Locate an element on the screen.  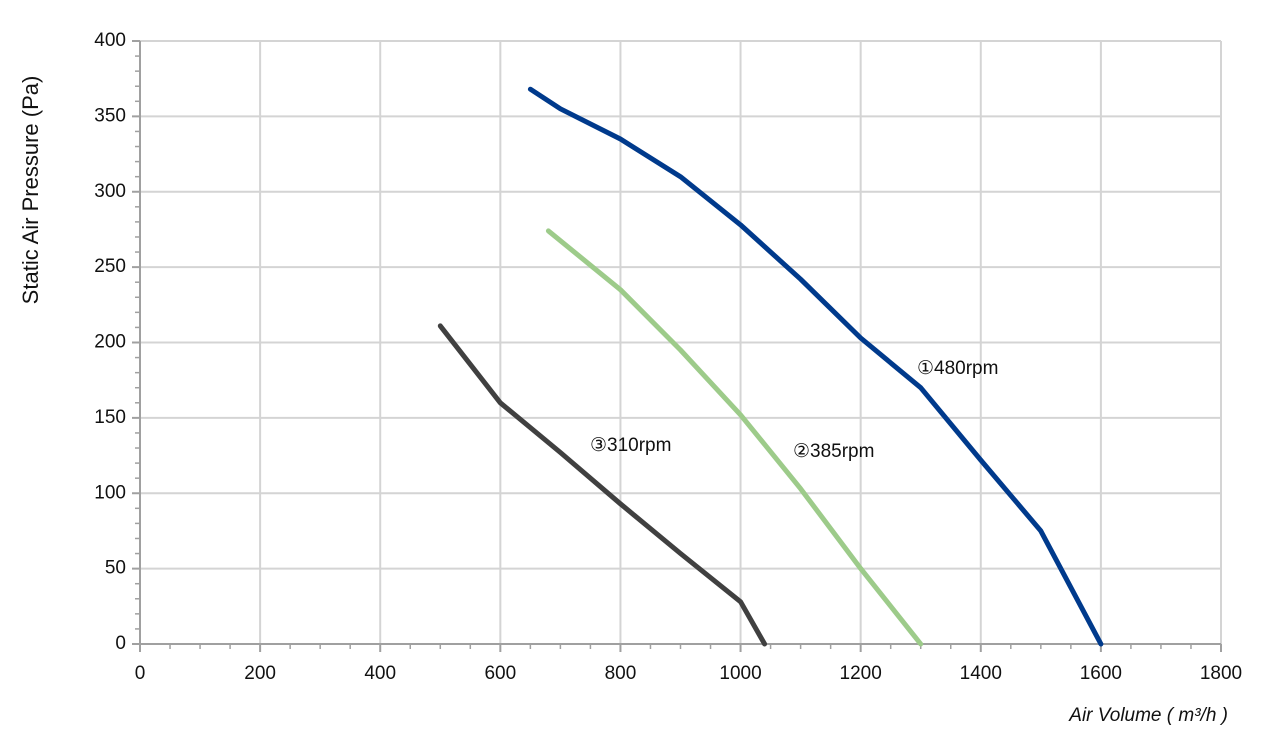
x-tick-label: 600 is located at coordinates (500, 673).